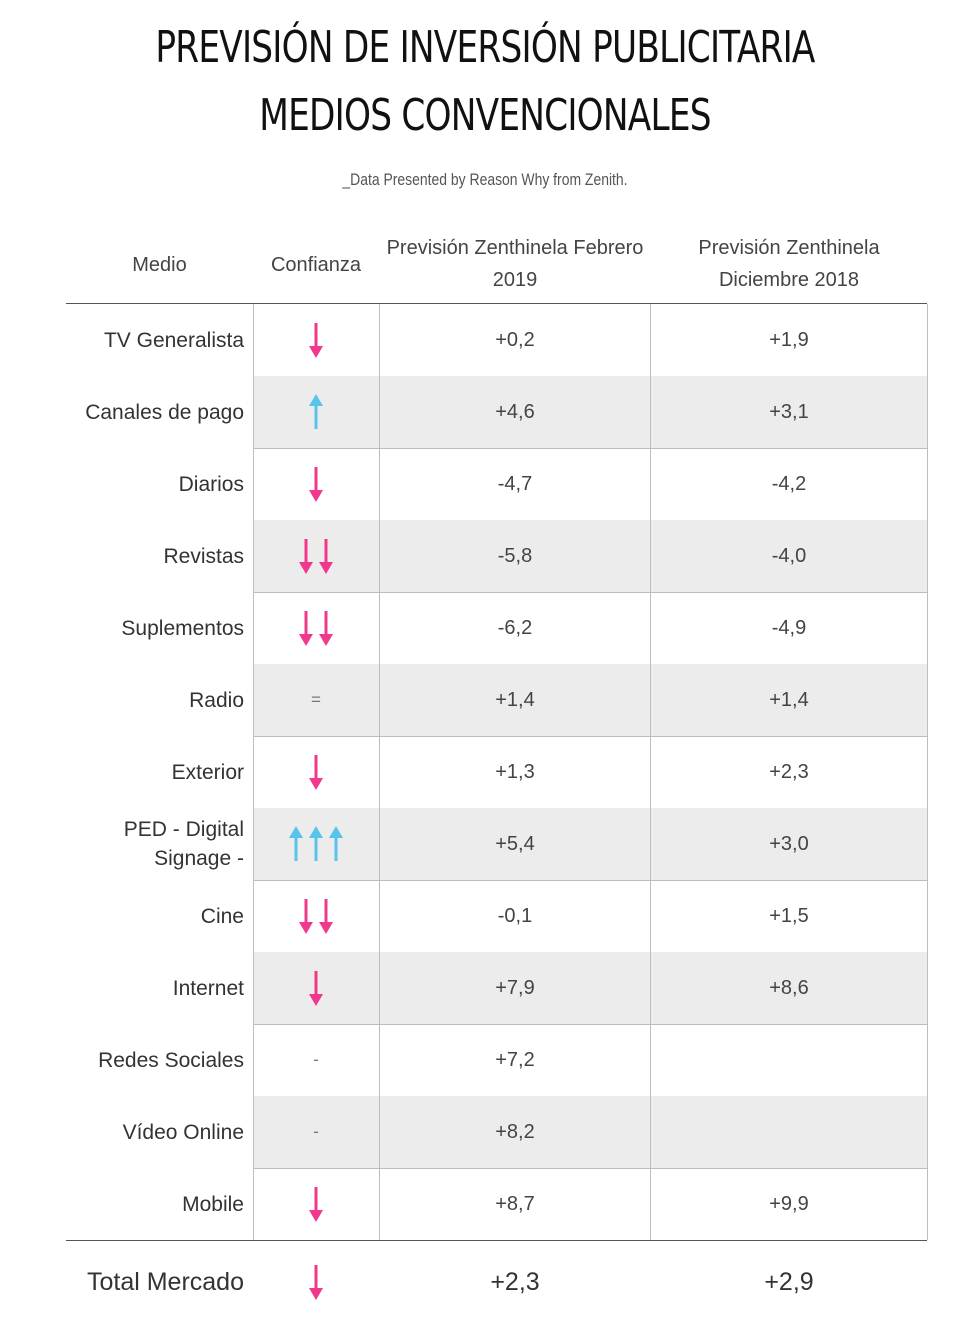  What do you see at coordinates (316, 265) in the screenshot?
I see `header-confianza: Confianza` at bounding box center [316, 265].